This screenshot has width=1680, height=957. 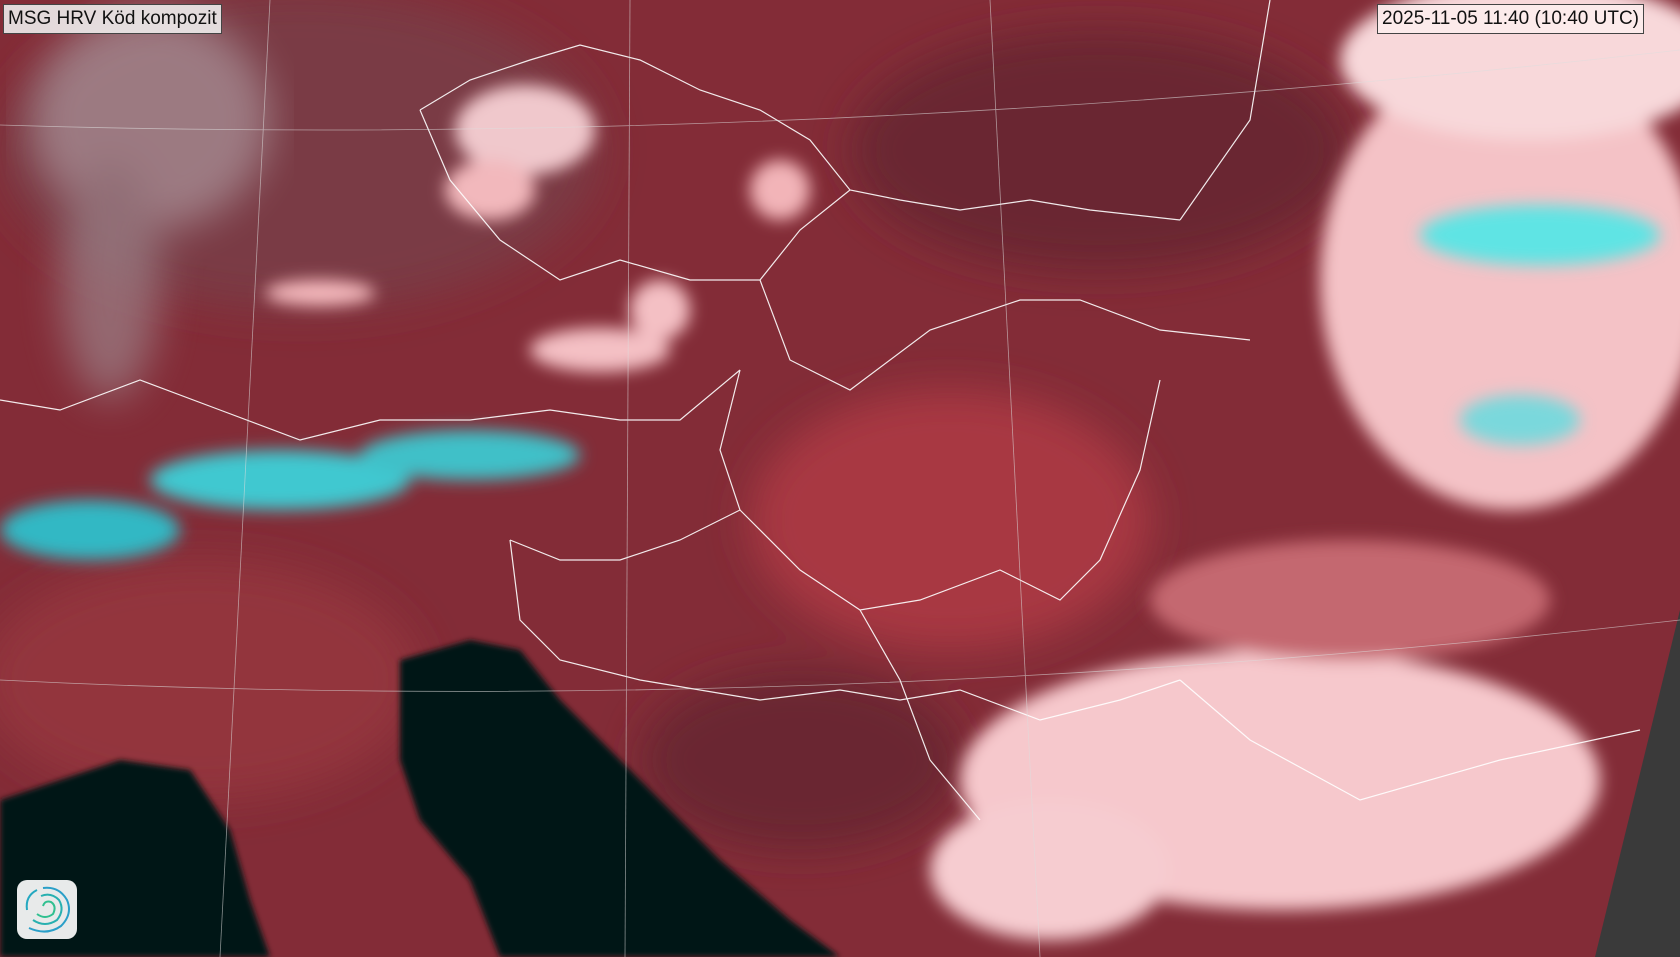 What do you see at coordinates (150, 205) in the screenshot?
I see `haze-clouds` at bounding box center [150, 205].